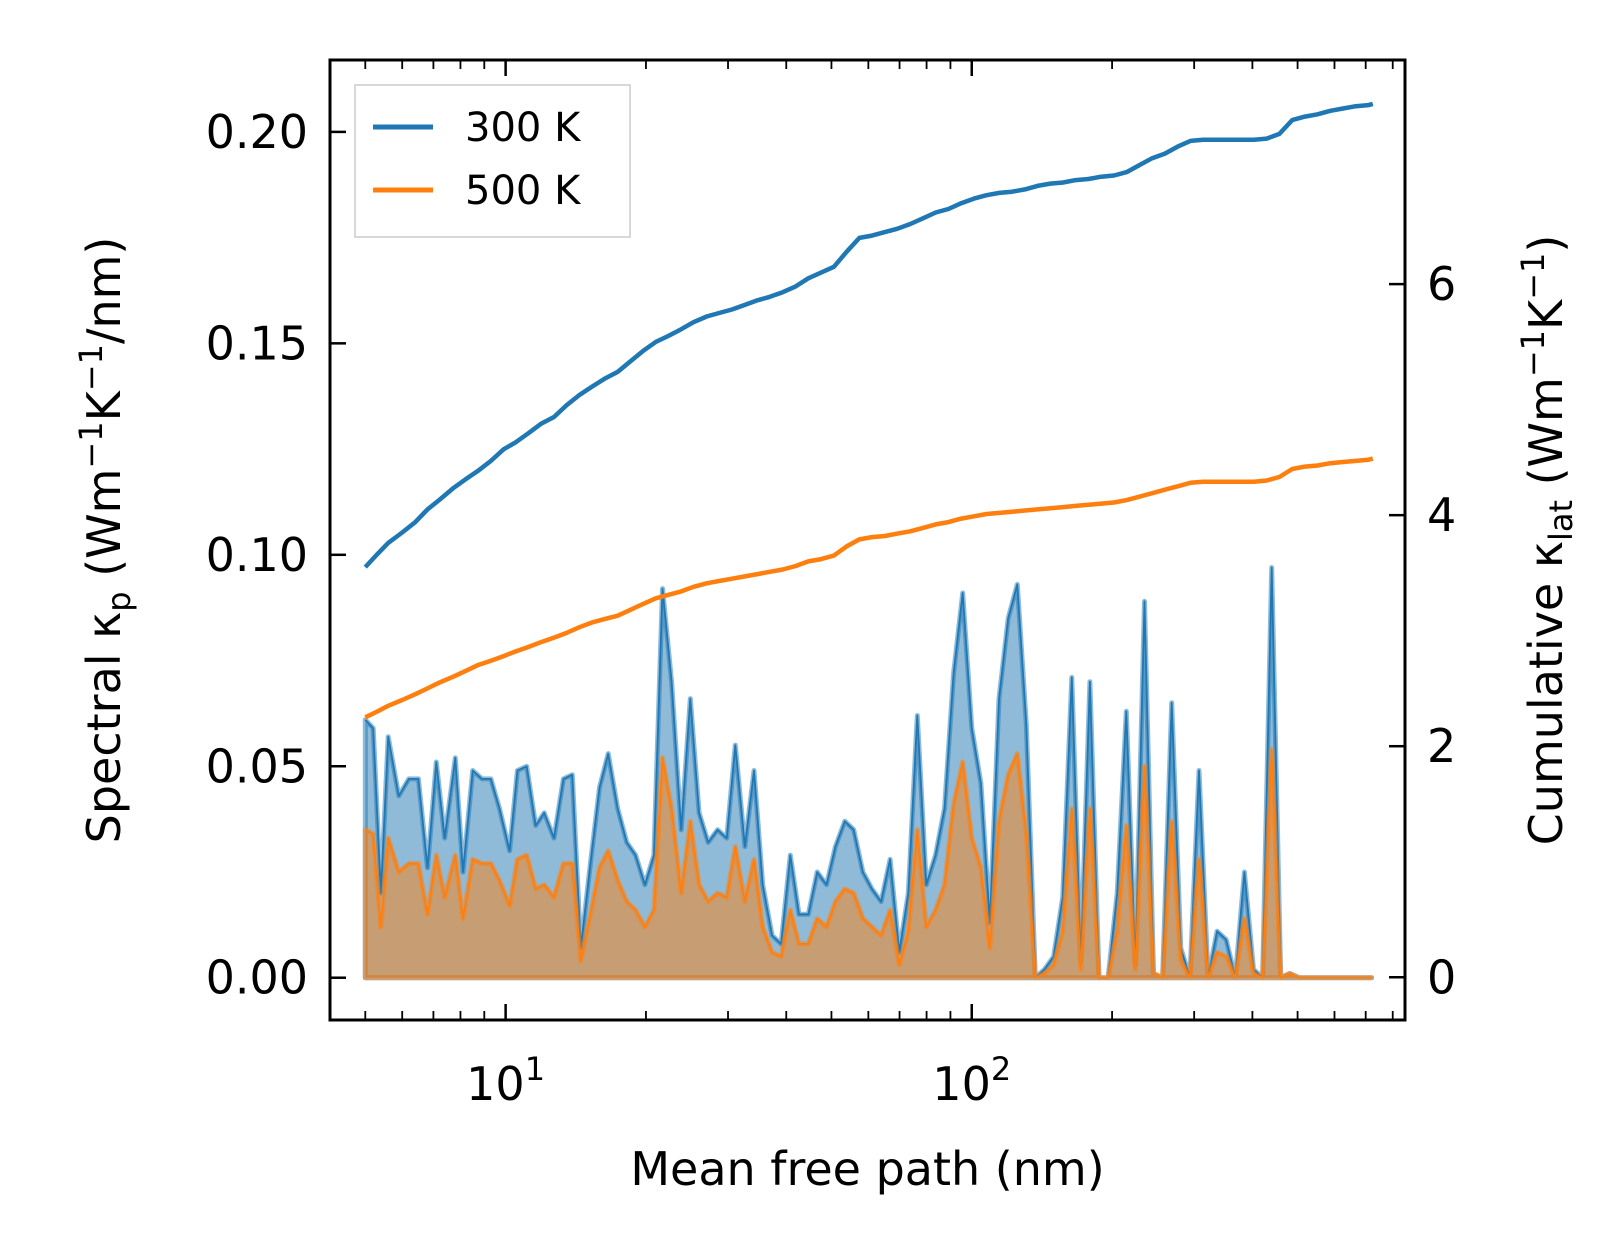 The height and width of the screenshot is (1254, 1623). What do you see at coordinates (869, 588) in the screenshot?
I see `cumulative-line-500k` at bounding box center [869, 588].